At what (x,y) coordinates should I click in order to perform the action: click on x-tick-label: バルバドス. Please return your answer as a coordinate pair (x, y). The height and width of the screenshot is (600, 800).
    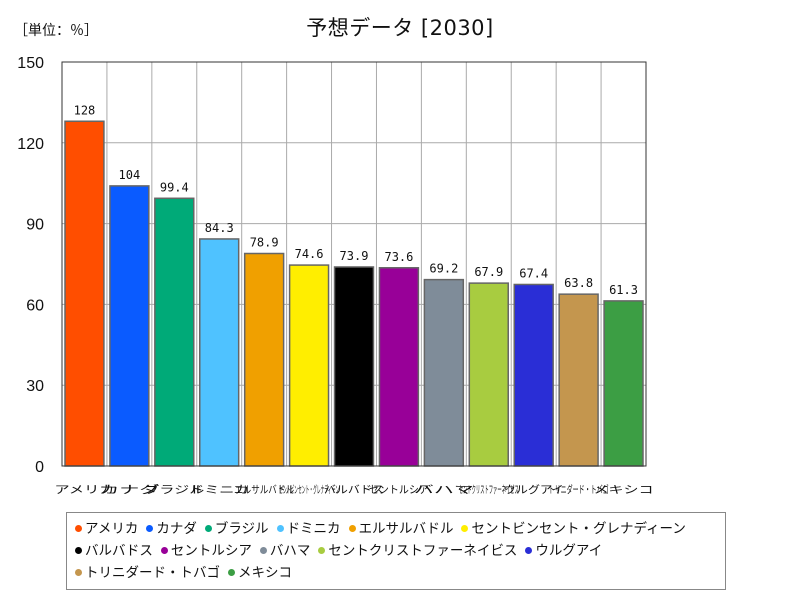
    Looking at the image, I should click on (354, 490).